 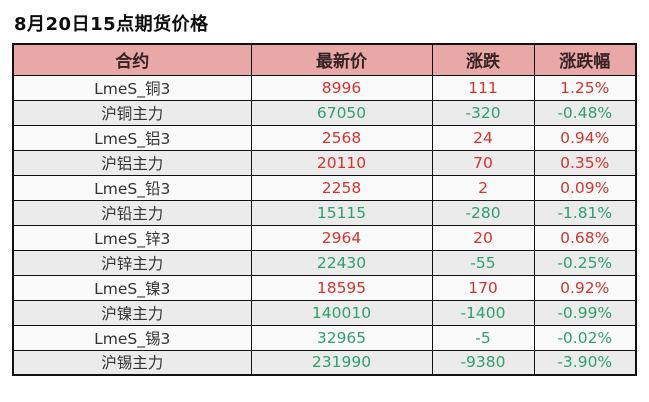 I want to click on table-row: LmeS_铅3 2258 2 0.09%, so click(x=324, y=187).